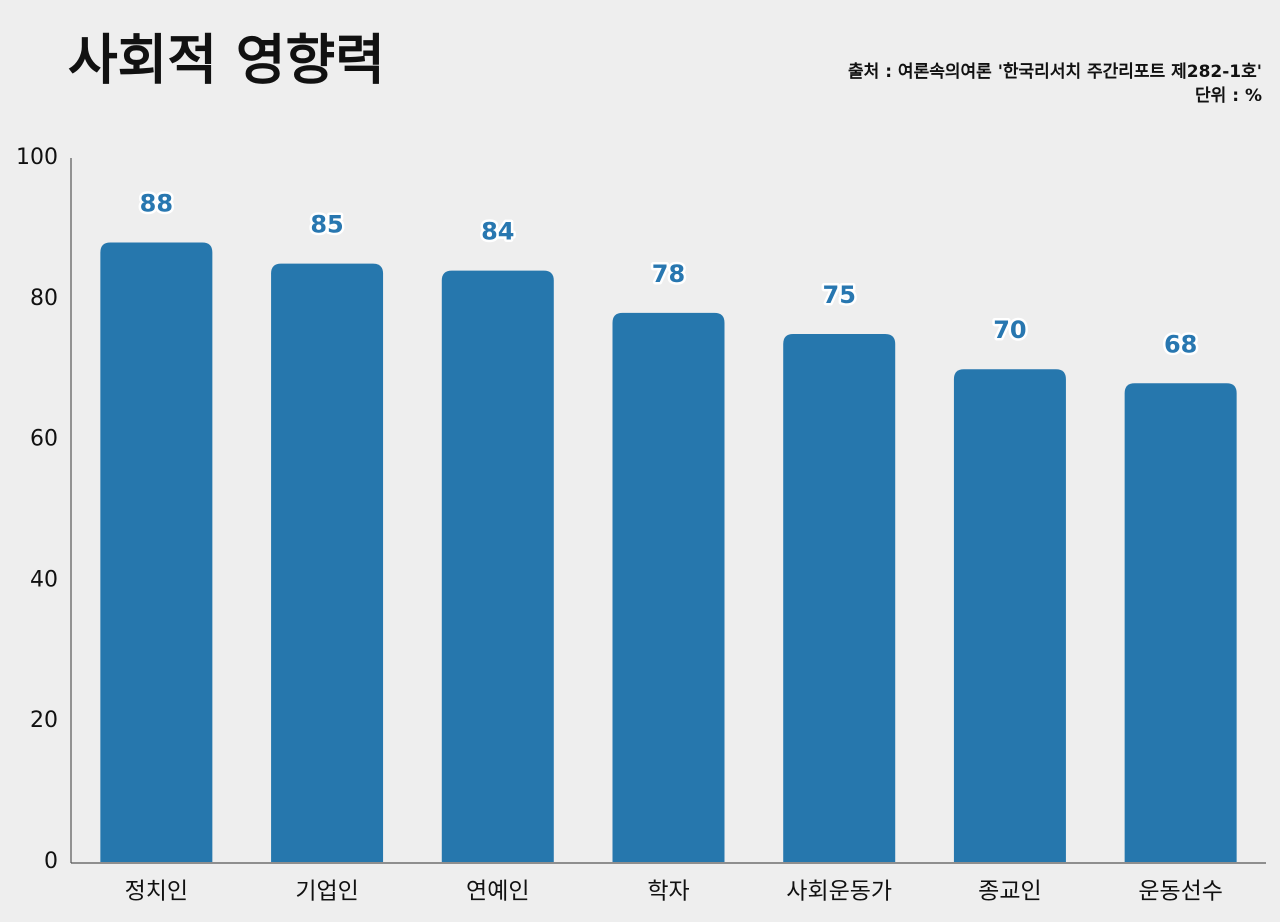 The height and width of the screenshot is (922, 1280). Describe the element at coordinates (1055, 72) in the screenshot. I see `source: 출처 : 여론속의여론 '한국리서치 주간리포트 제282-1호'` at that location.